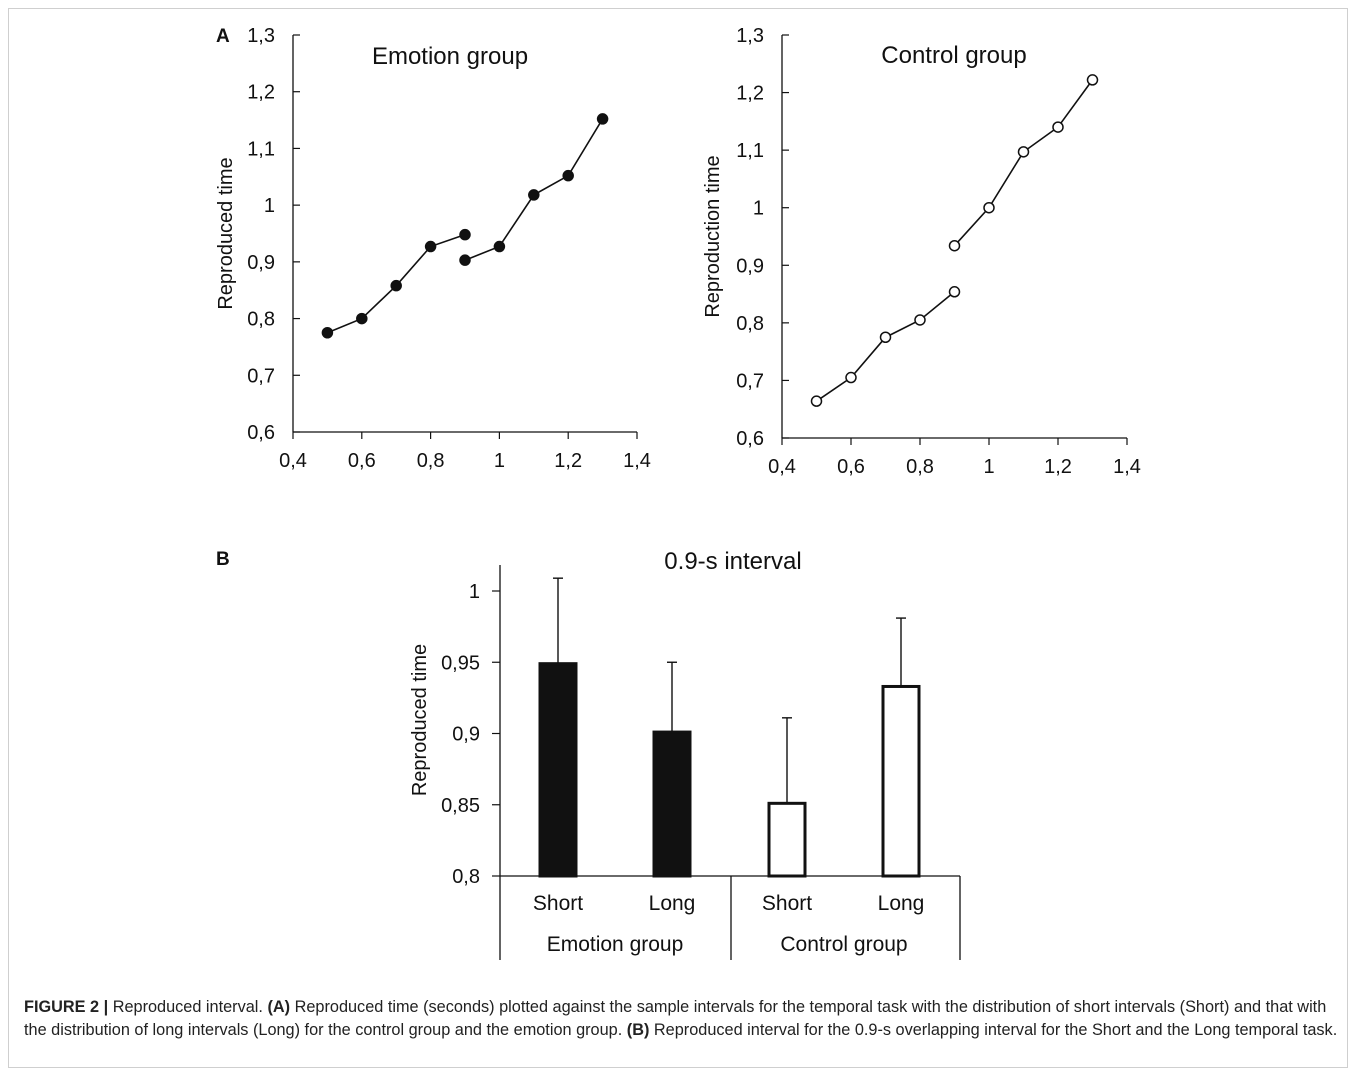 The image size is (1358, 1076). I want to click on control-y-tick-label: 0,9, so click(750, 266).